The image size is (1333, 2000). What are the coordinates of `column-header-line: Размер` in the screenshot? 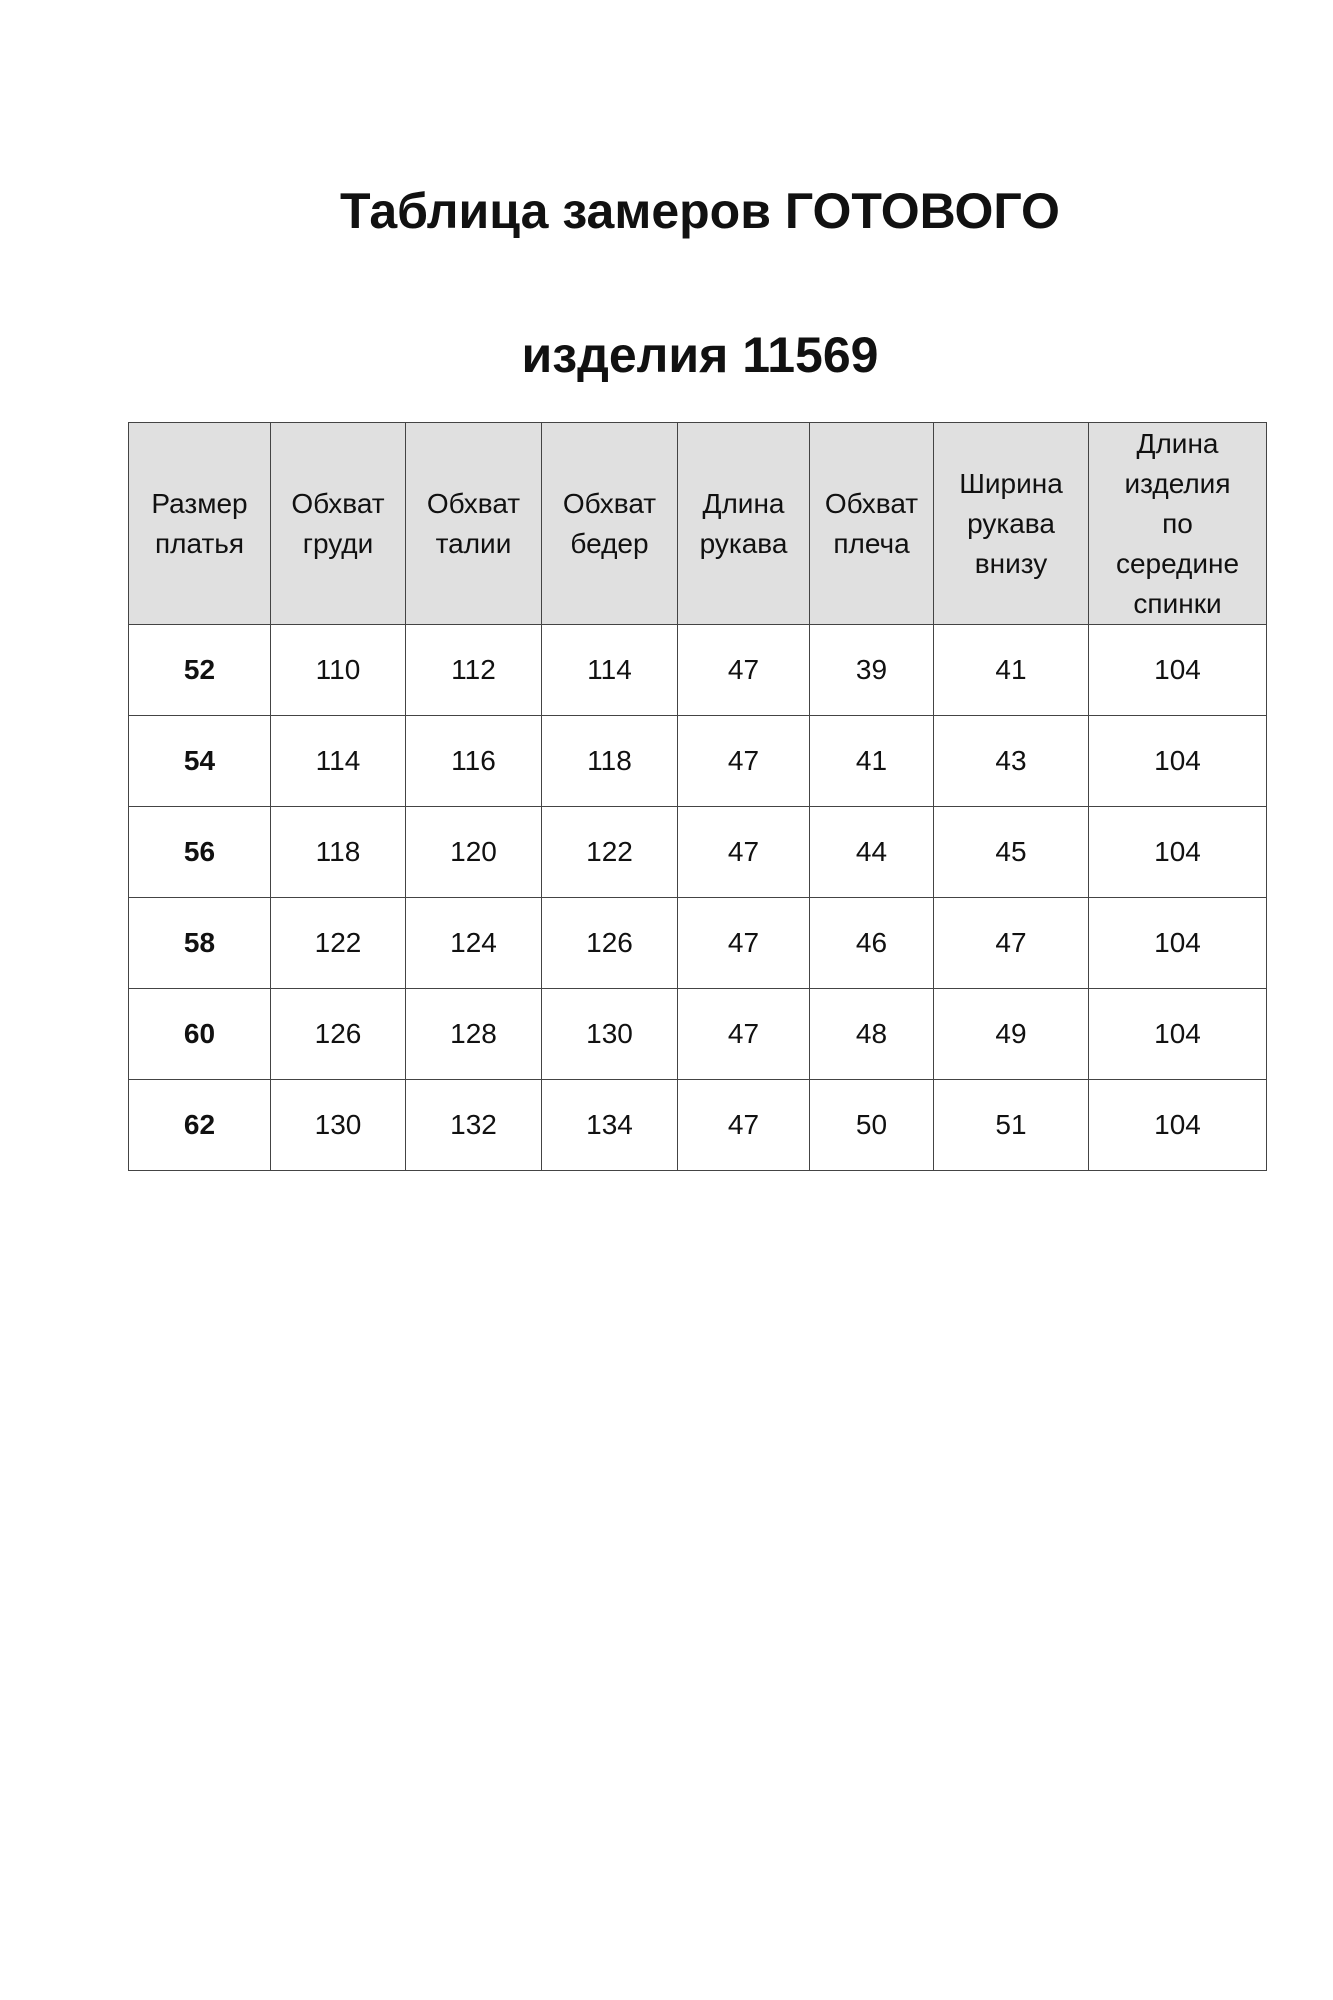 It's located at (199, 503).